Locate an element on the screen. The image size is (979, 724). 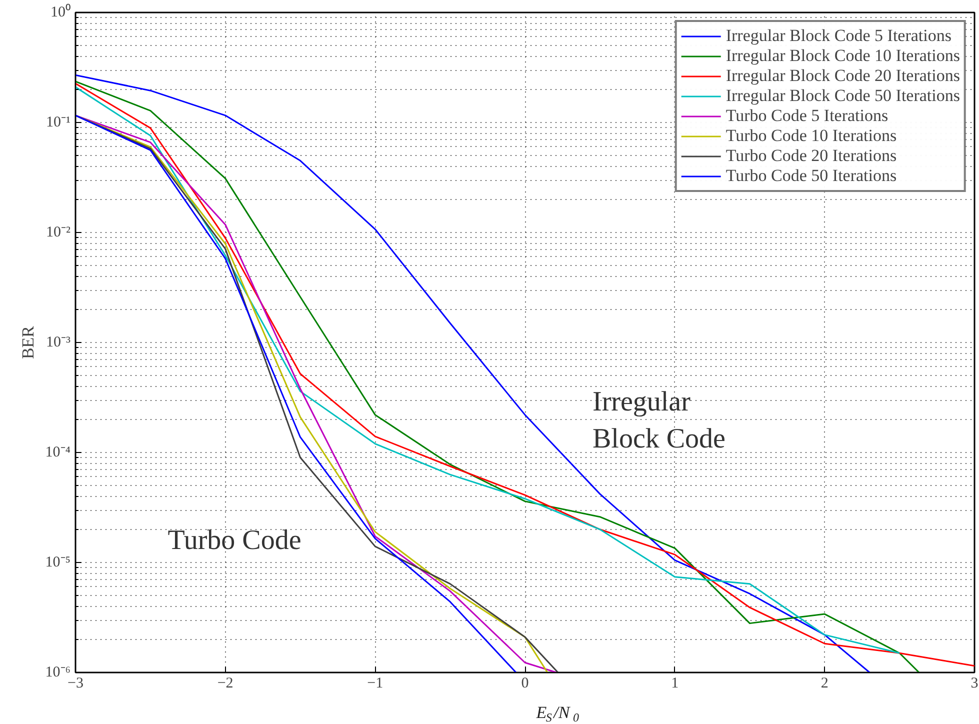
legend-label: Turbo Code 10 Iterations is located at coordinates (811, 136).